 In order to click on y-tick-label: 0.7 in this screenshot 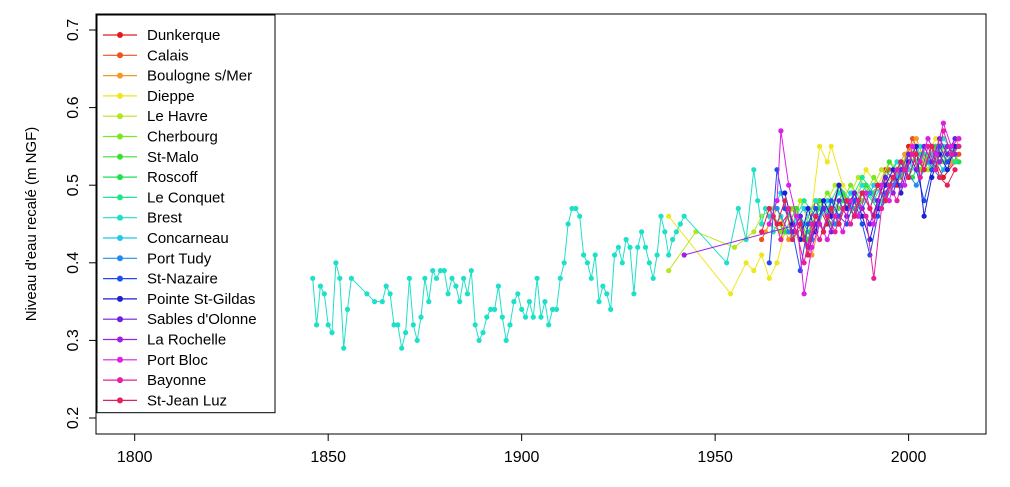, I will do `click(73, 30)`.